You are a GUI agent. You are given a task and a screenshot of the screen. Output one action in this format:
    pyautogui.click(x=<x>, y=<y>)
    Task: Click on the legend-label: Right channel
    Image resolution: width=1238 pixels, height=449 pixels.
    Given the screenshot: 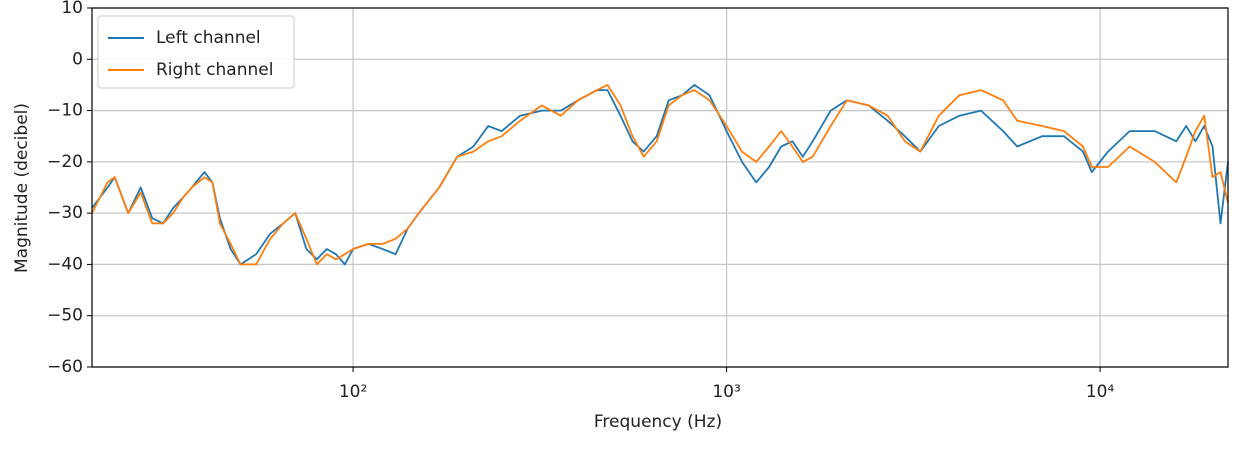 What is the action you would take?
    pyautogui.click(x=214, y=70)
    